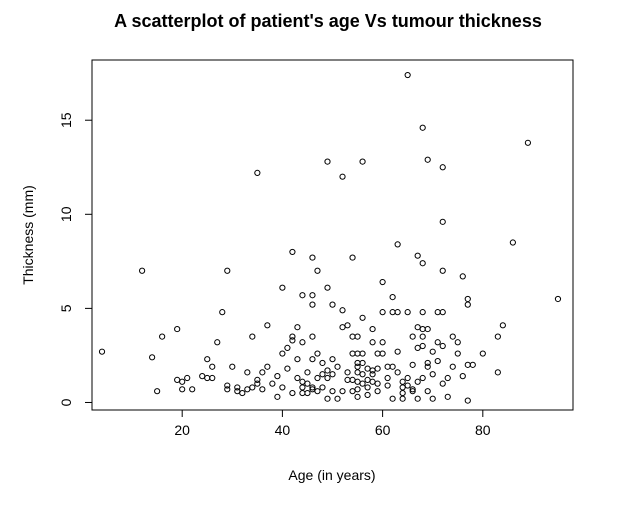 Image resolution: width=623 pixels, height=505 pixels. I want to click on y-tick-label: 5, so click(66, 308).